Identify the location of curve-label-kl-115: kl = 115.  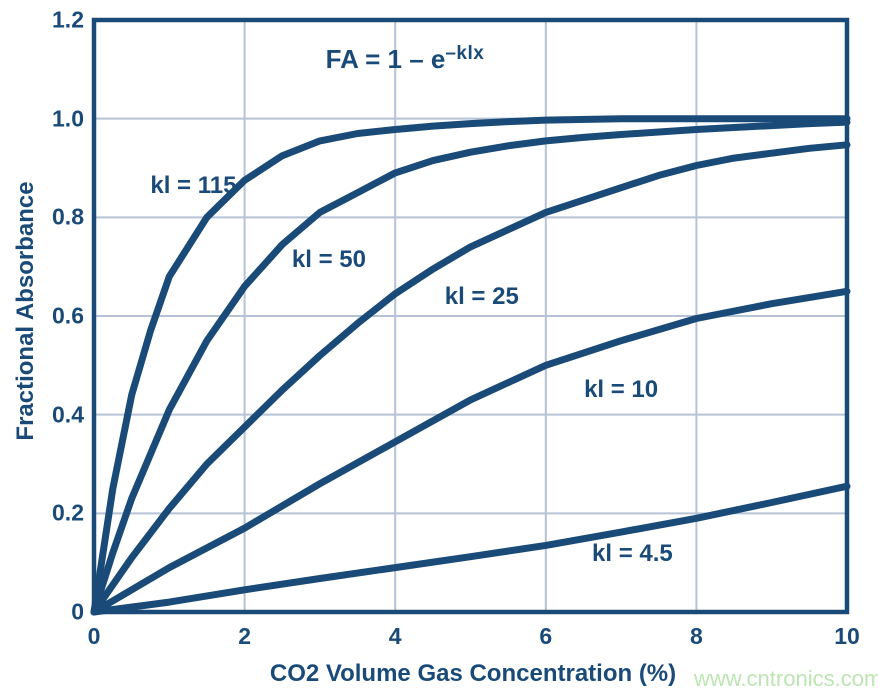
(193, 185).